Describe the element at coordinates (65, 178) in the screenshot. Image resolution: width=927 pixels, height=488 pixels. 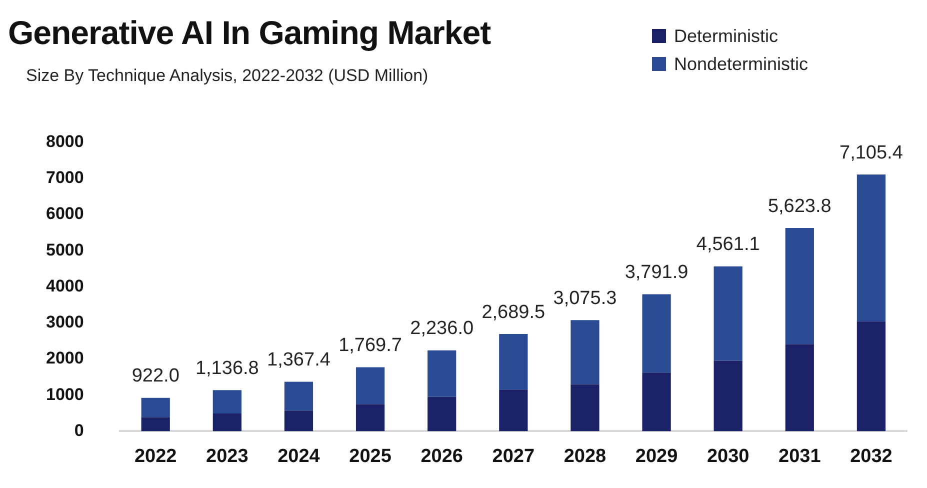
I see `y-tick-label: 7000` at that location.